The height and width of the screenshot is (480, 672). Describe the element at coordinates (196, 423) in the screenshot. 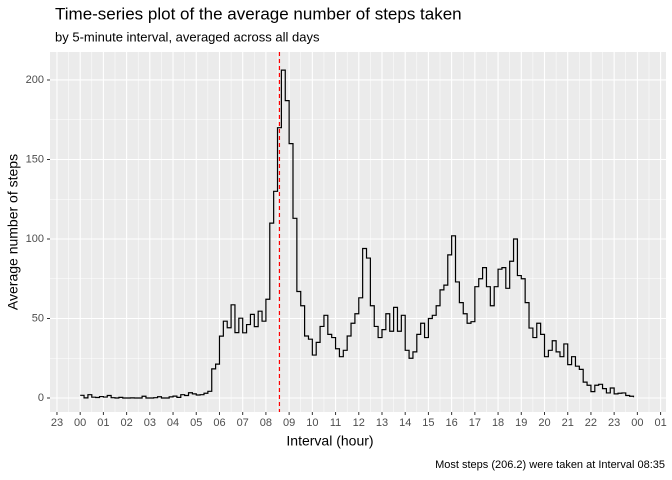

I see `x-tick-label: 05` at that location.